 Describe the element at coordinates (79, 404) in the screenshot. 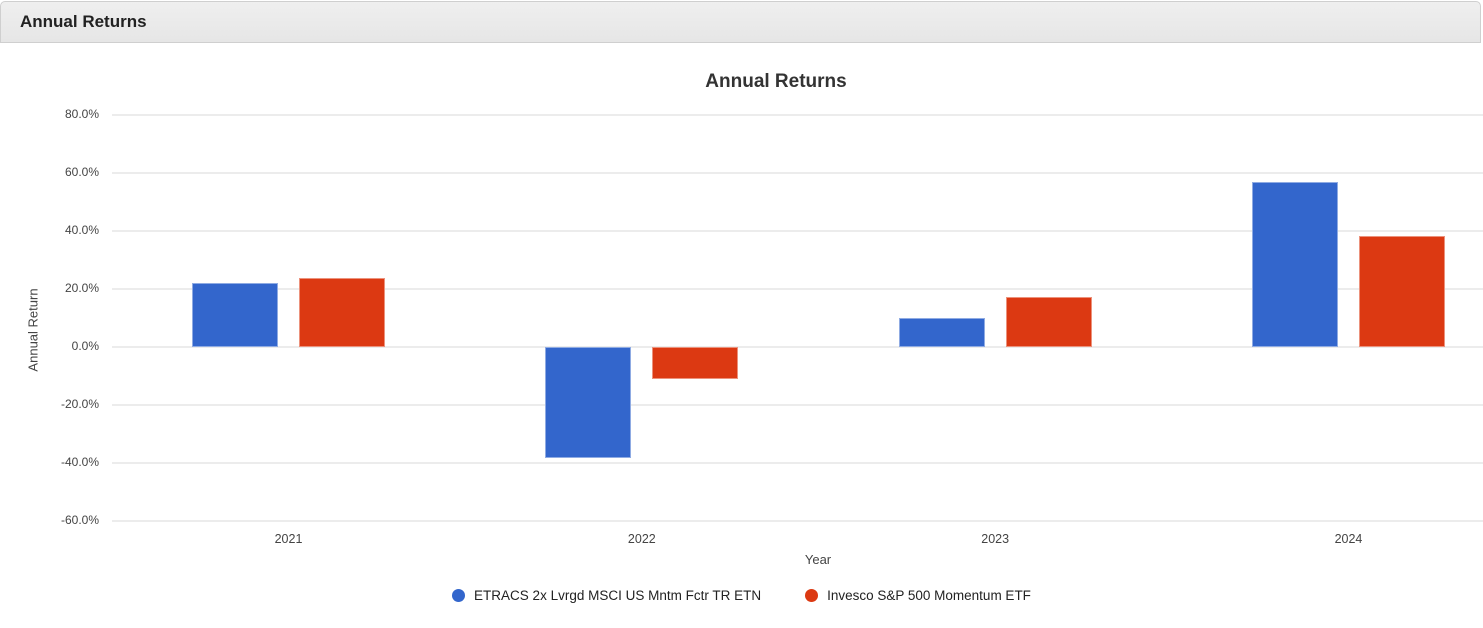

I see `y-tick-label: -20.0%` at that location.